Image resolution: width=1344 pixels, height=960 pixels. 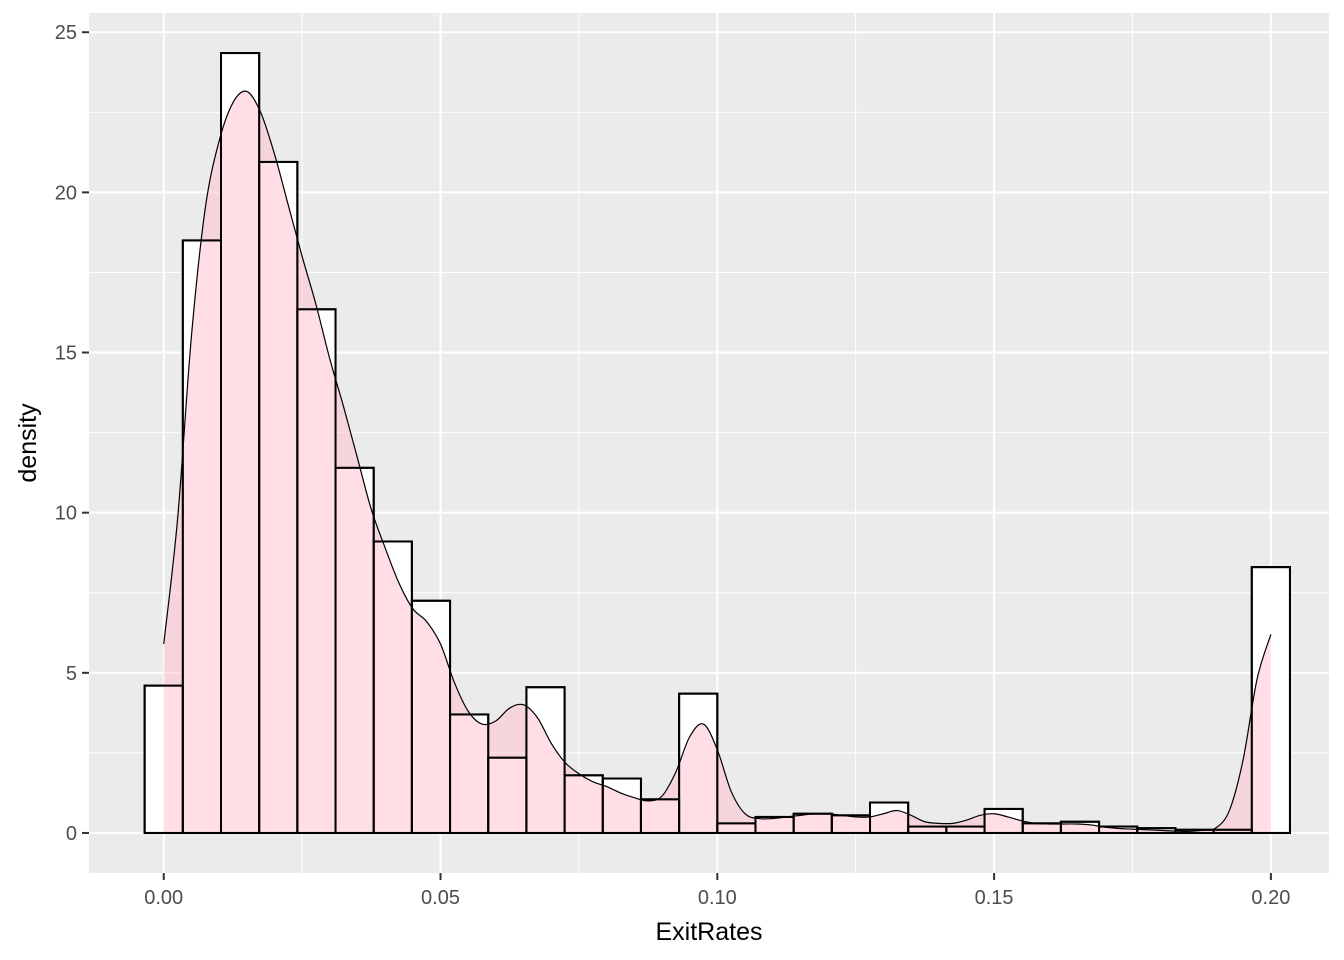 What do you see at coordinates (163, 898) in the screenshot?
I see `x-tick-label: 0.00` at bounding box center [163, 898].